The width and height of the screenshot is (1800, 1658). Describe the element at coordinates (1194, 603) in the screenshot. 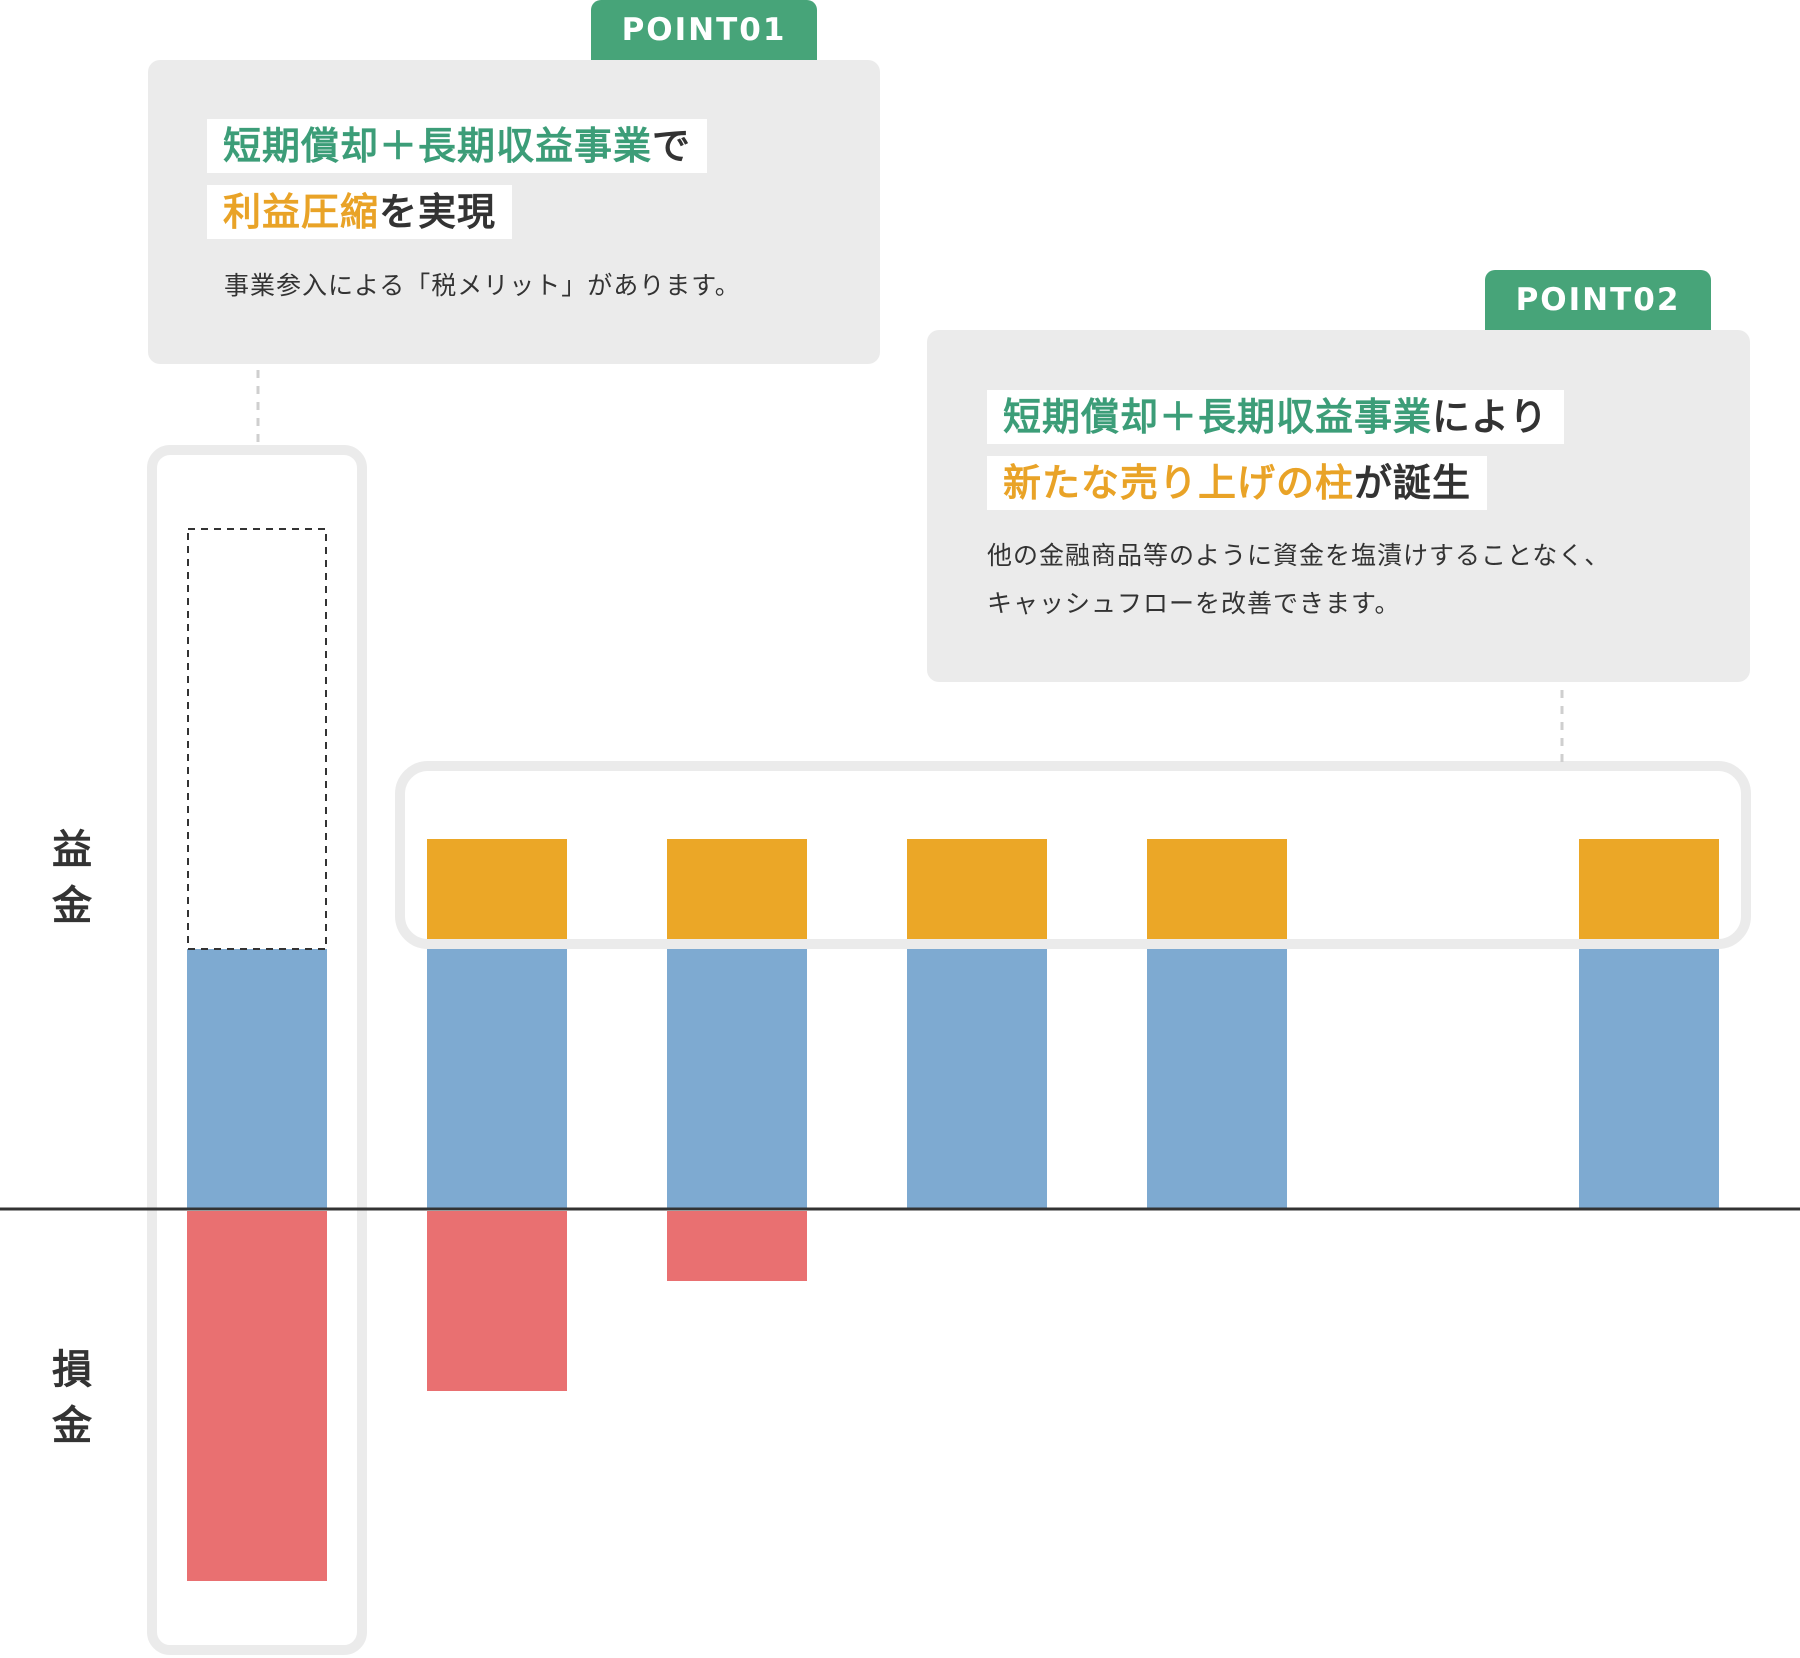

I see `point02-description-2: キャッシュフローを改善できます。` at that location.